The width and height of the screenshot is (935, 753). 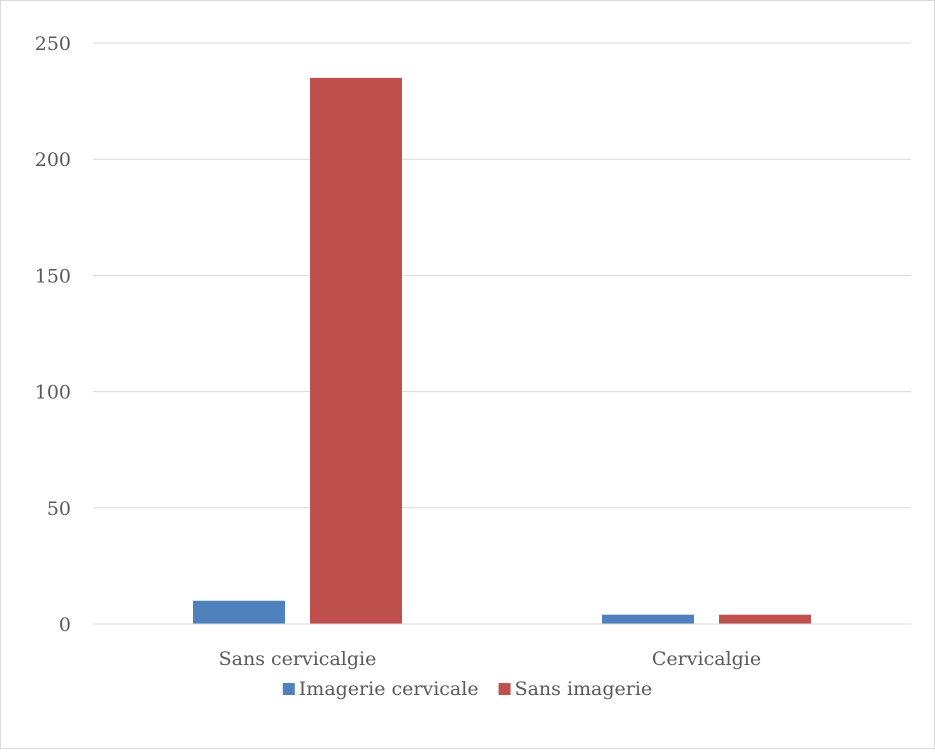 I want to click on legend-label: Imagerie cervicale, so click(x=389, y=689).